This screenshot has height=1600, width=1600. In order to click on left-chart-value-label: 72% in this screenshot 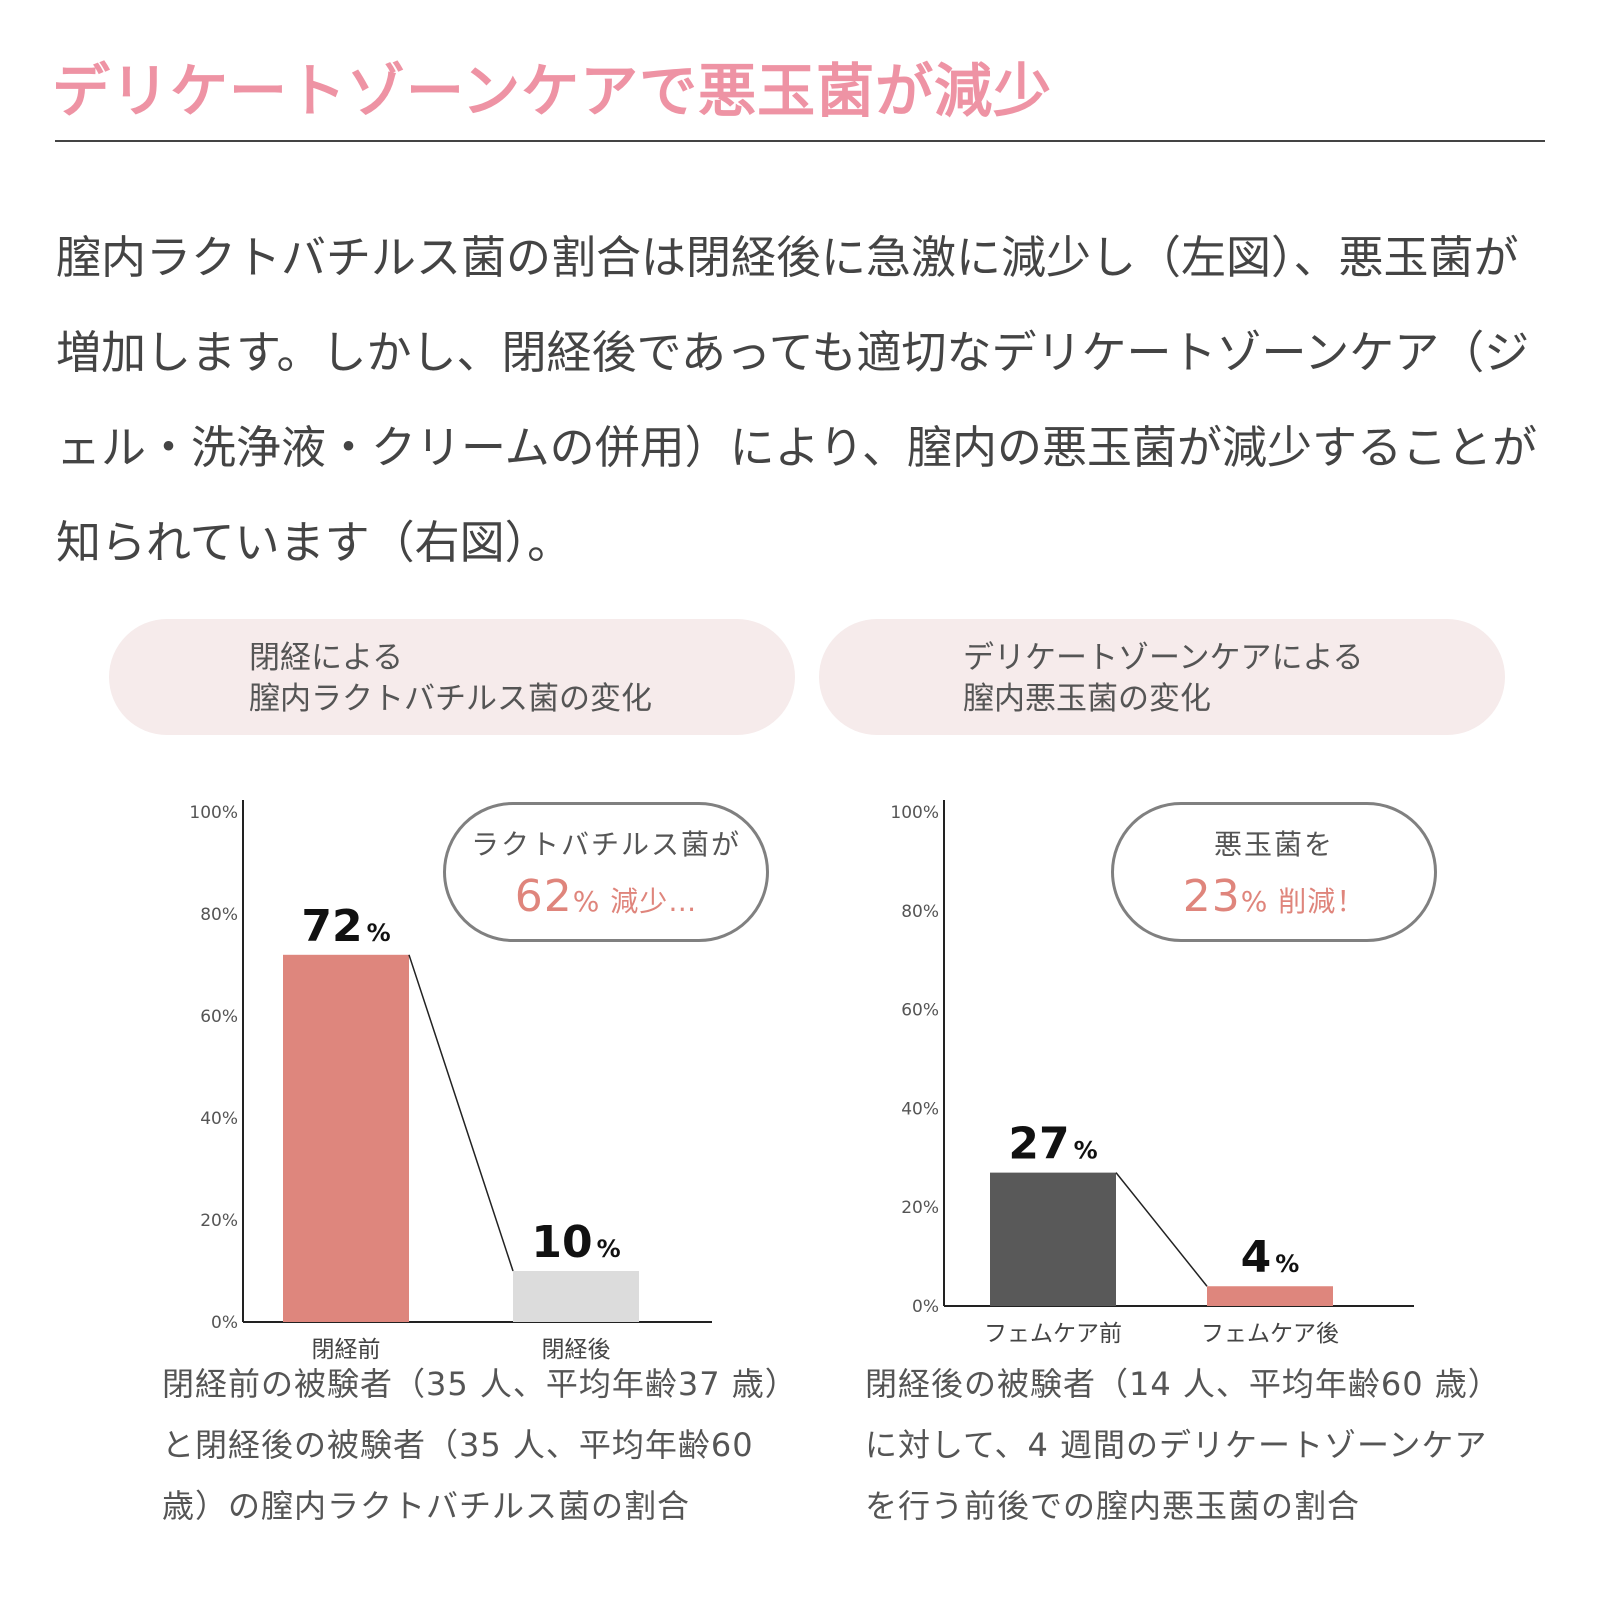, I will do `click(345, 926)`.